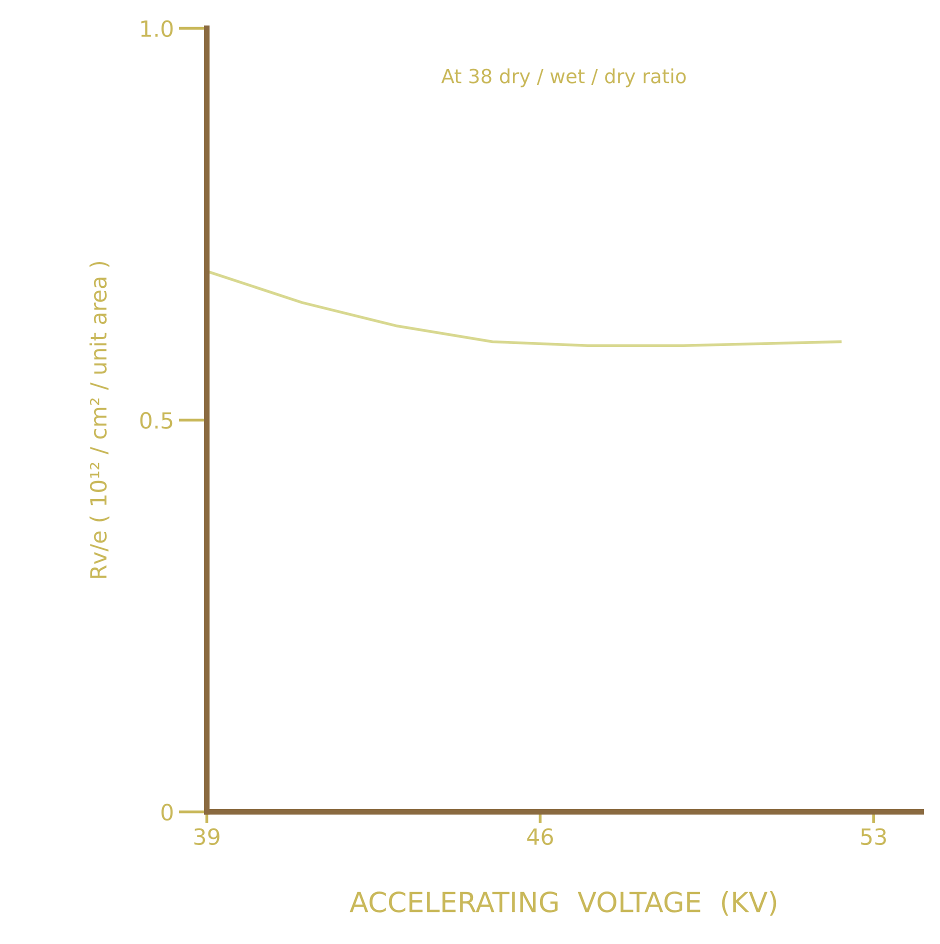 The width and height of the screenshot is (940, 944). What do you see at coordinates (207, 837) in the screenshot?
I see `x-tick-label: 39` at bounding box center [207, 837].